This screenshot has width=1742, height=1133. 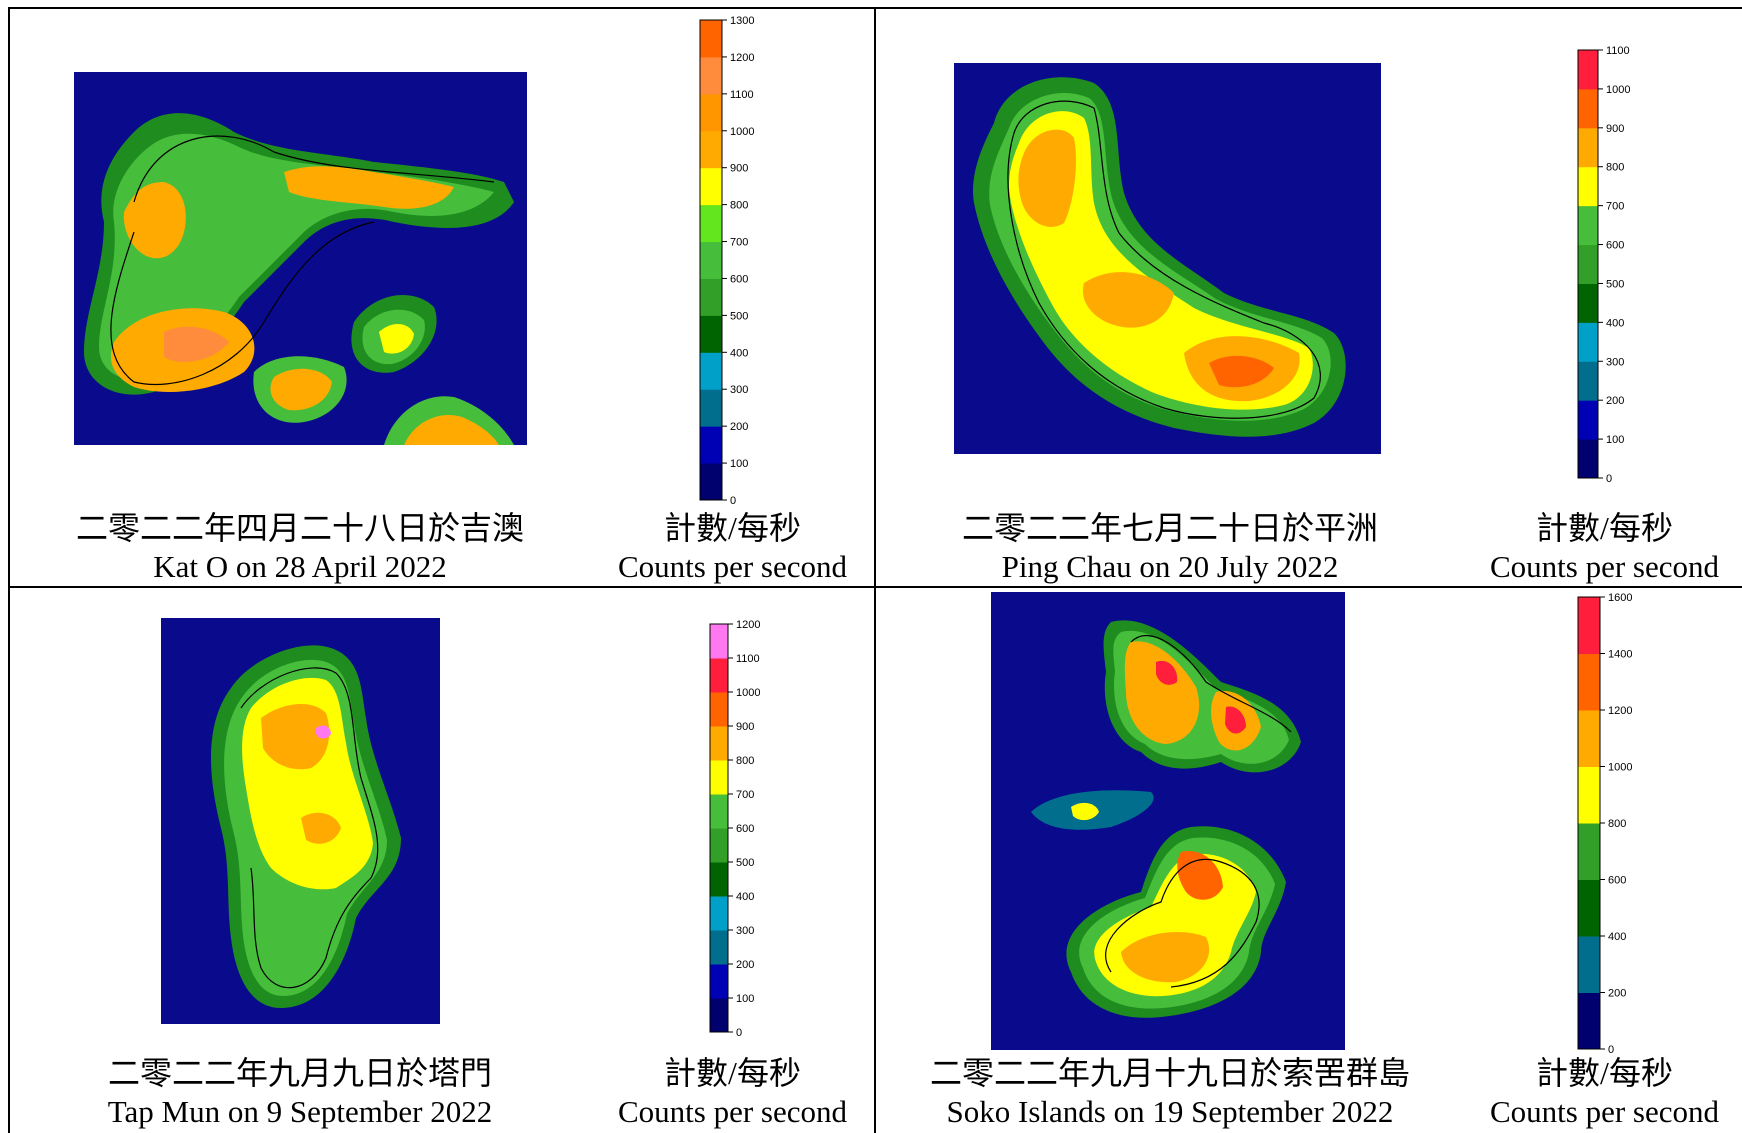 What do you see at coordinates (760, 826) in the screenshot?
I see `legend-tap-mun: 0 100 200 300 400 500 600 700 800 900 1000 1100 1200` at bounding box center [760, 826].